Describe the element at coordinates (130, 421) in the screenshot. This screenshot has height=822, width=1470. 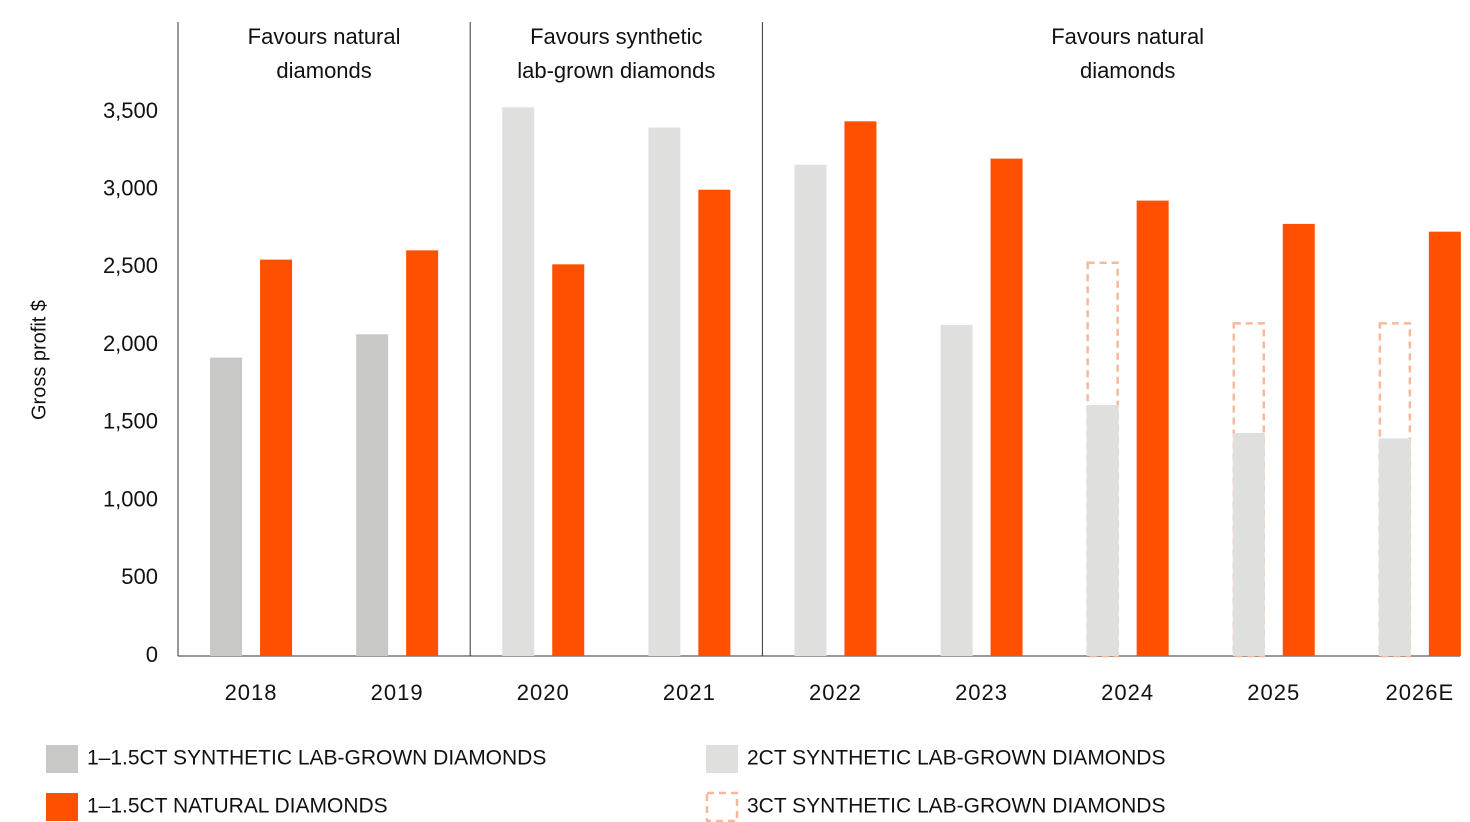
I see `y-tick-label: 1,500` at that location.